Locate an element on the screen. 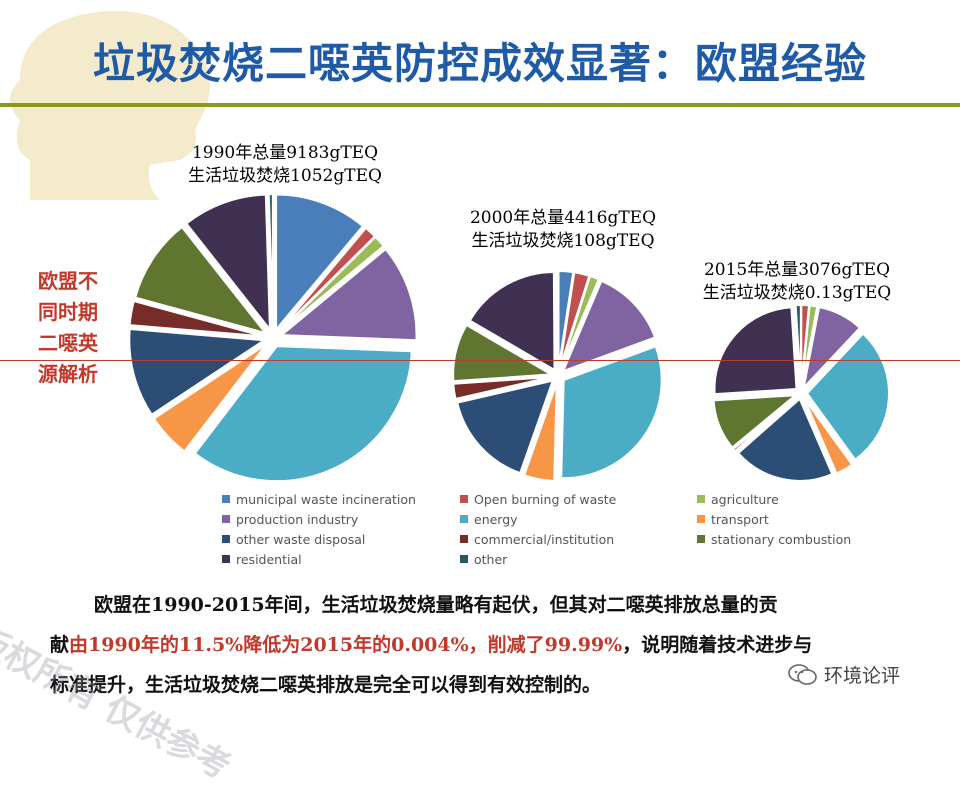  reference-line is located at coordinates (480, 360).